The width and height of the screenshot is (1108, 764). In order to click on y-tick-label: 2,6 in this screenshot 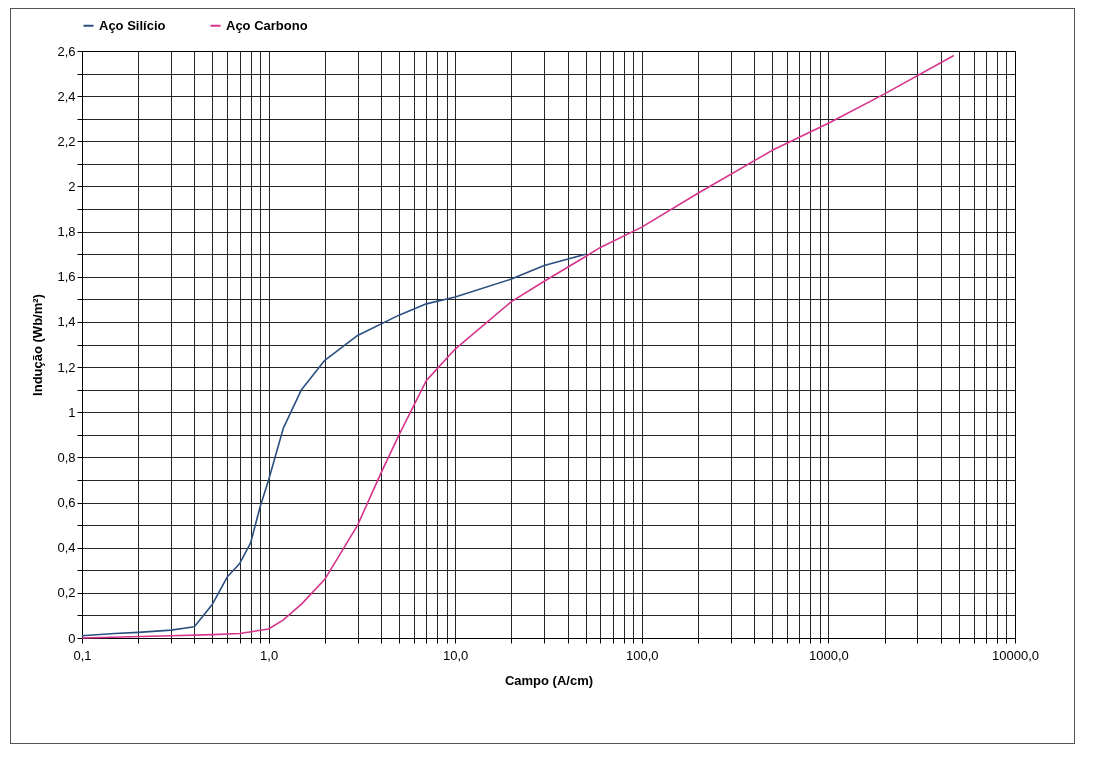, I will do `click(66, 51)`.